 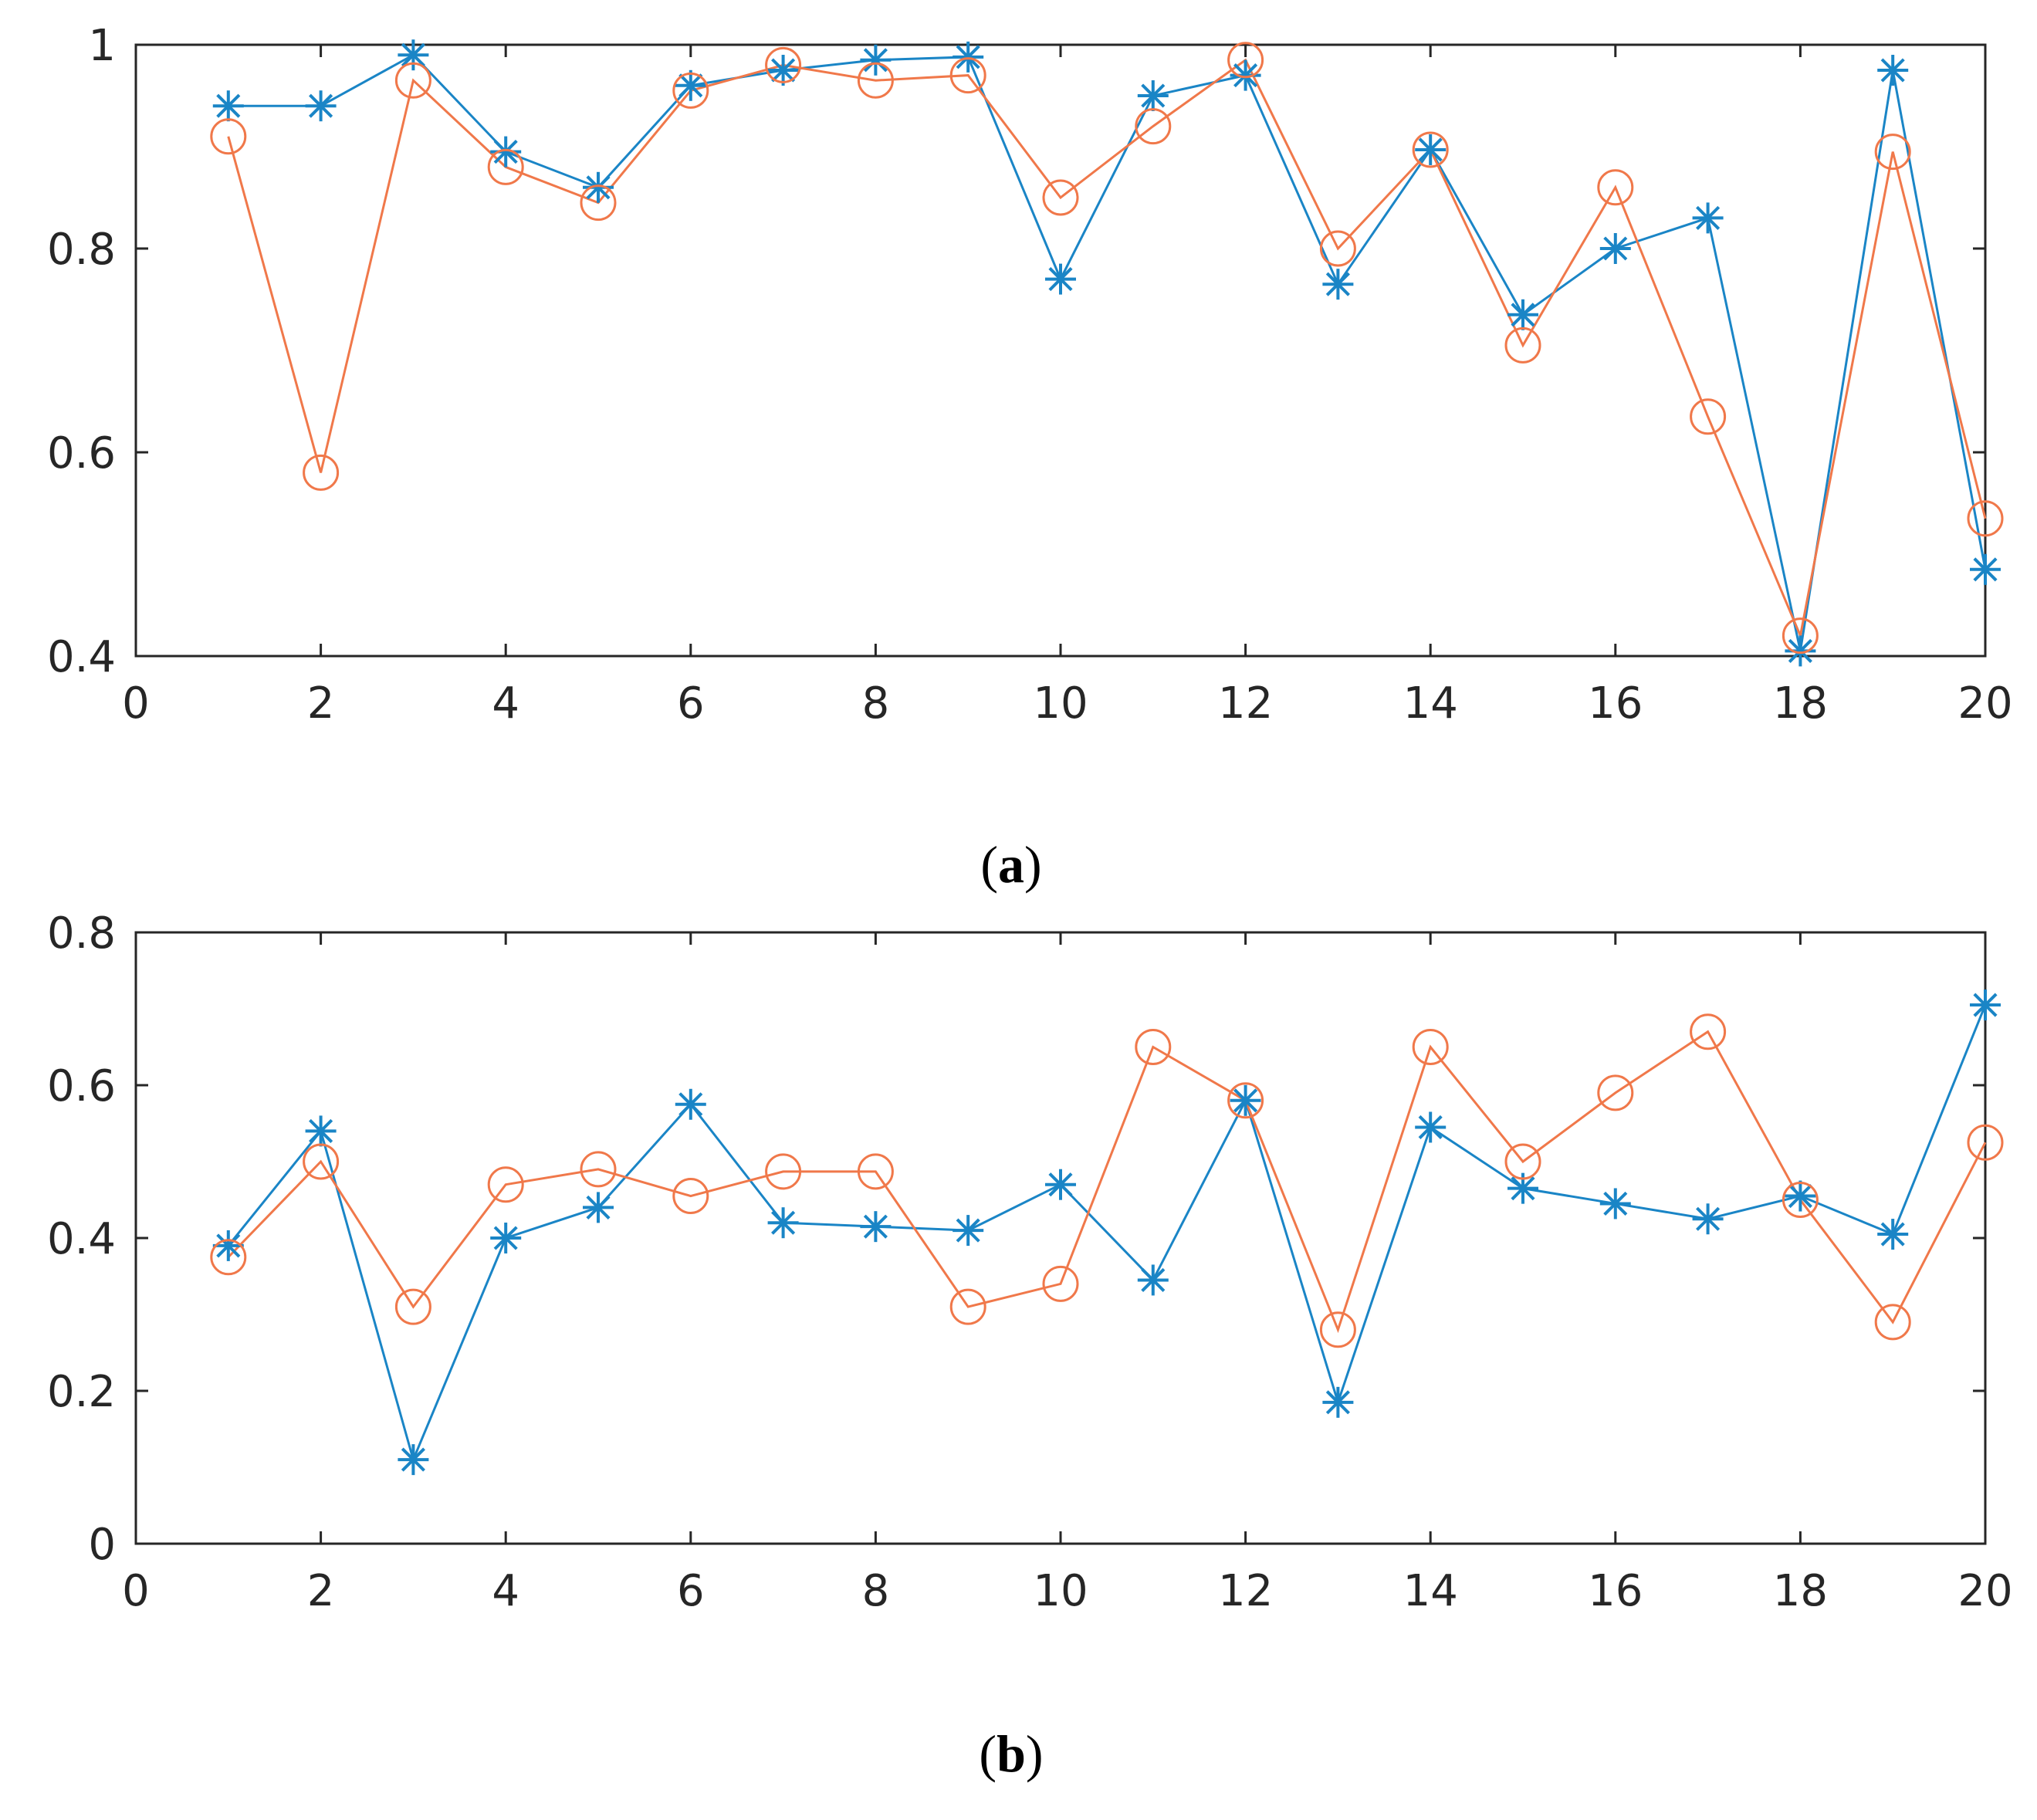 I want to click on y-tick-label: 0.2, so click(x=81, y=1392).